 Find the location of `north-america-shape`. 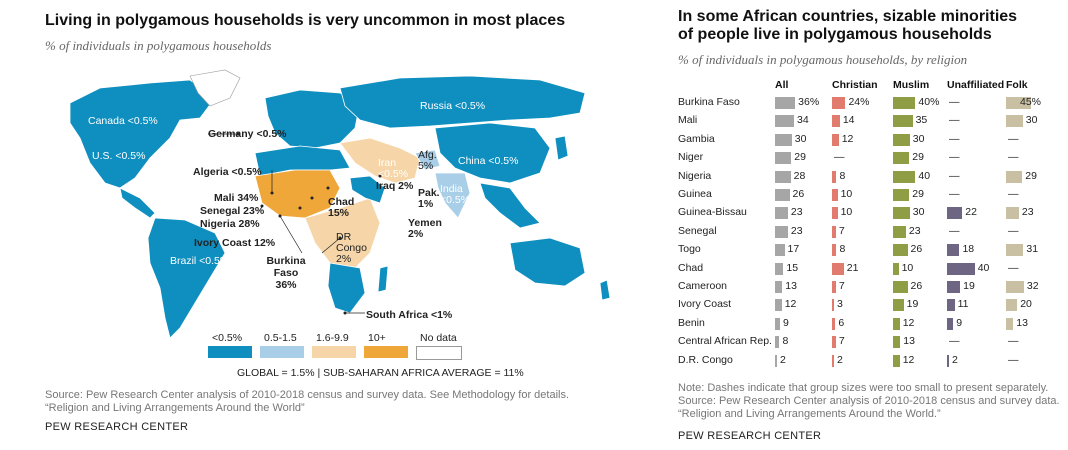

north-america-shape is located at coordinates (142, 134).